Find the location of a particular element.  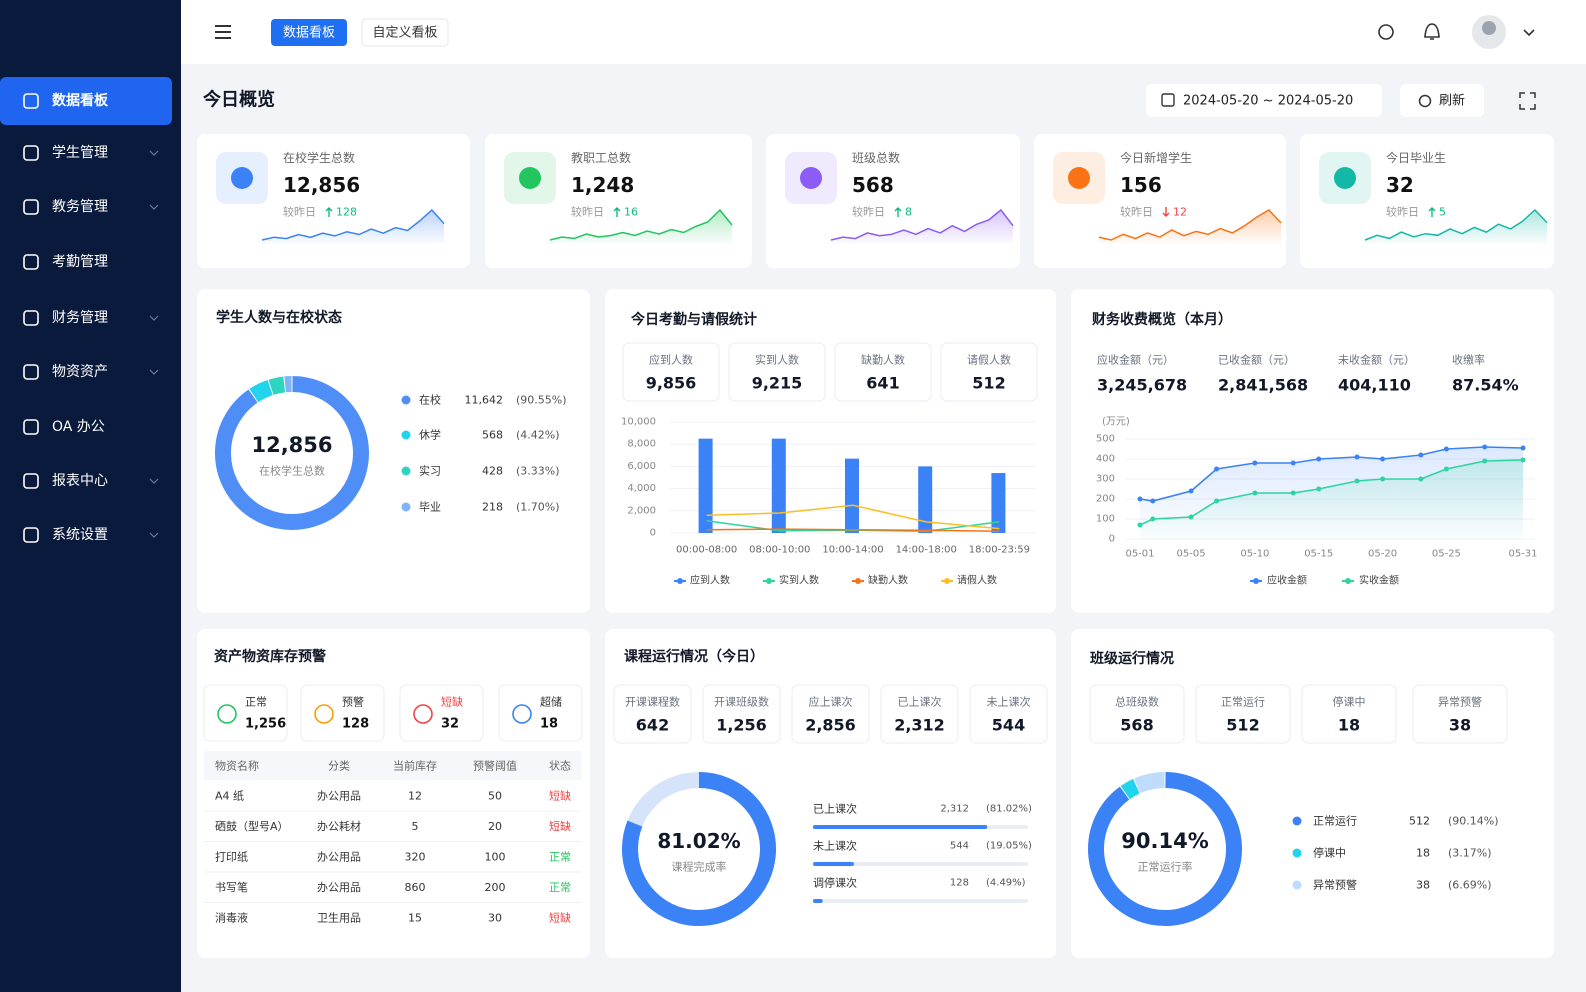

legend-label: 实收金额 is located at coordinates (1379, 580).